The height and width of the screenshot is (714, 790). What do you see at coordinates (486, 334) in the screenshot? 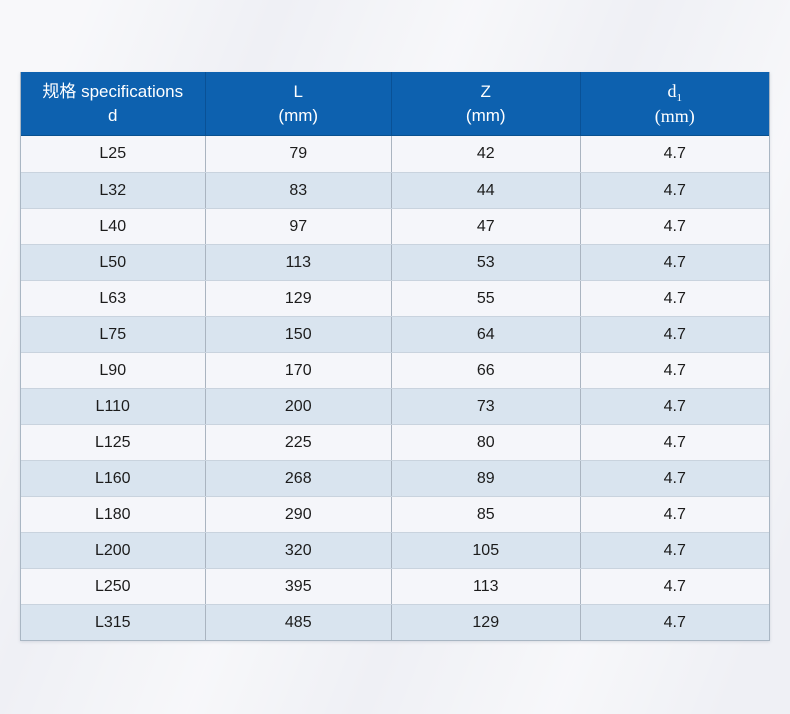
I see `cell-z: 64` at bounding box center [486, 334].